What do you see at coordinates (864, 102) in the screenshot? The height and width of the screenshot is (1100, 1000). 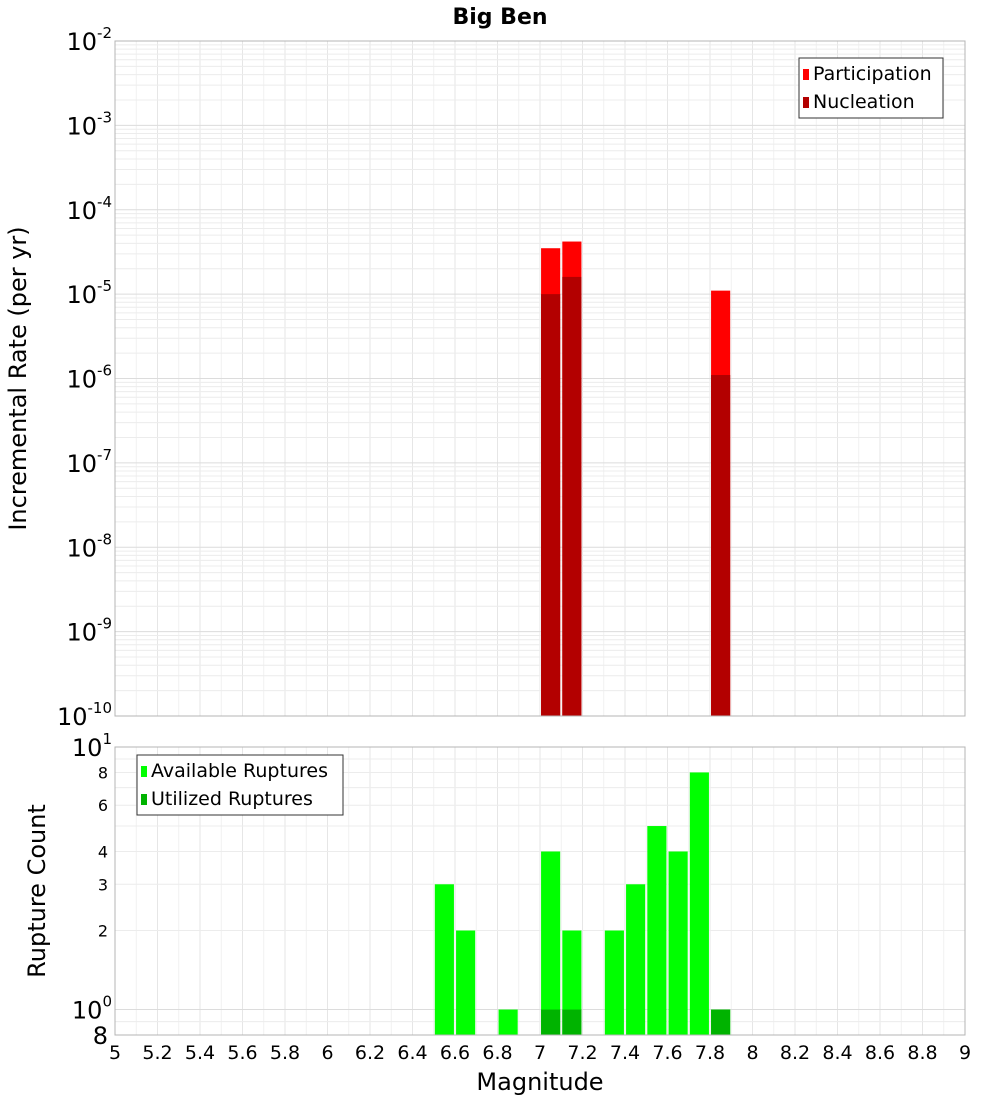 I see `legend-label: Nucleation` at bounding box center [864, 102].